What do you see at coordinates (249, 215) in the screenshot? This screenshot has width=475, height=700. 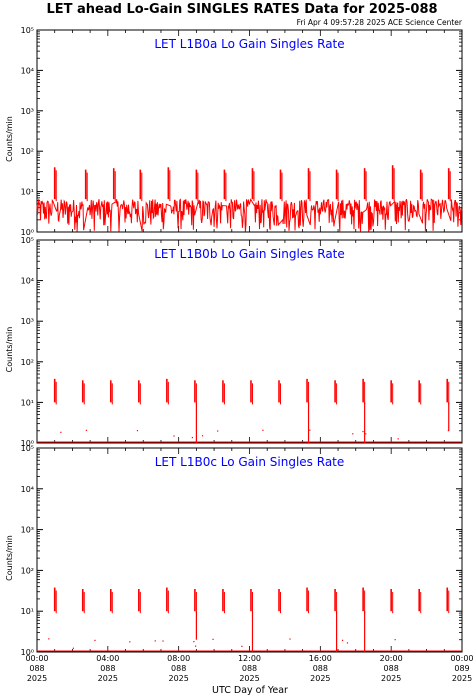 I see `baseline-series` at bounding box center [249, 215].